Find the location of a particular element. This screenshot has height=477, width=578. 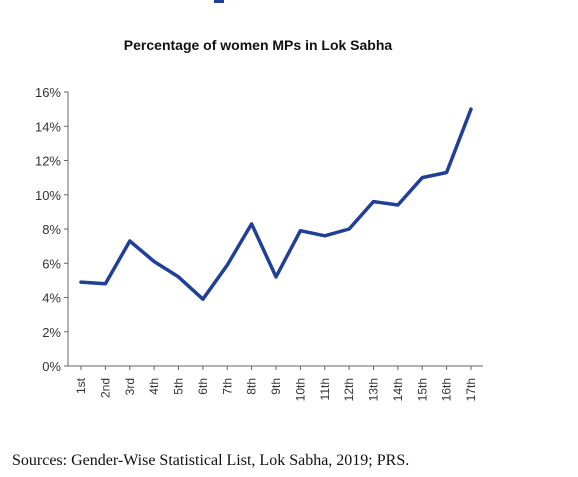

y-tick-label: 4% is located at coordinates (51, 298).